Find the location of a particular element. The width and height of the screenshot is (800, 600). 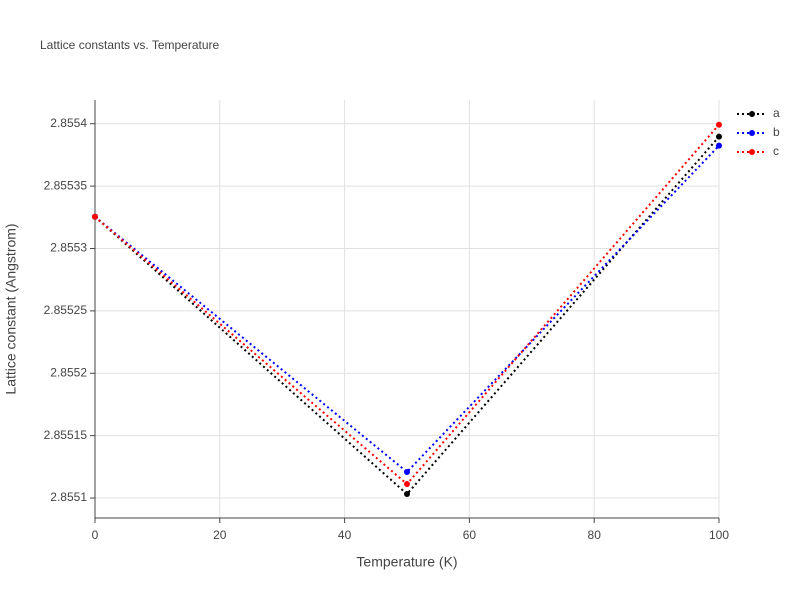

x-tick-label: 0 is located at coordinates (95, 535).